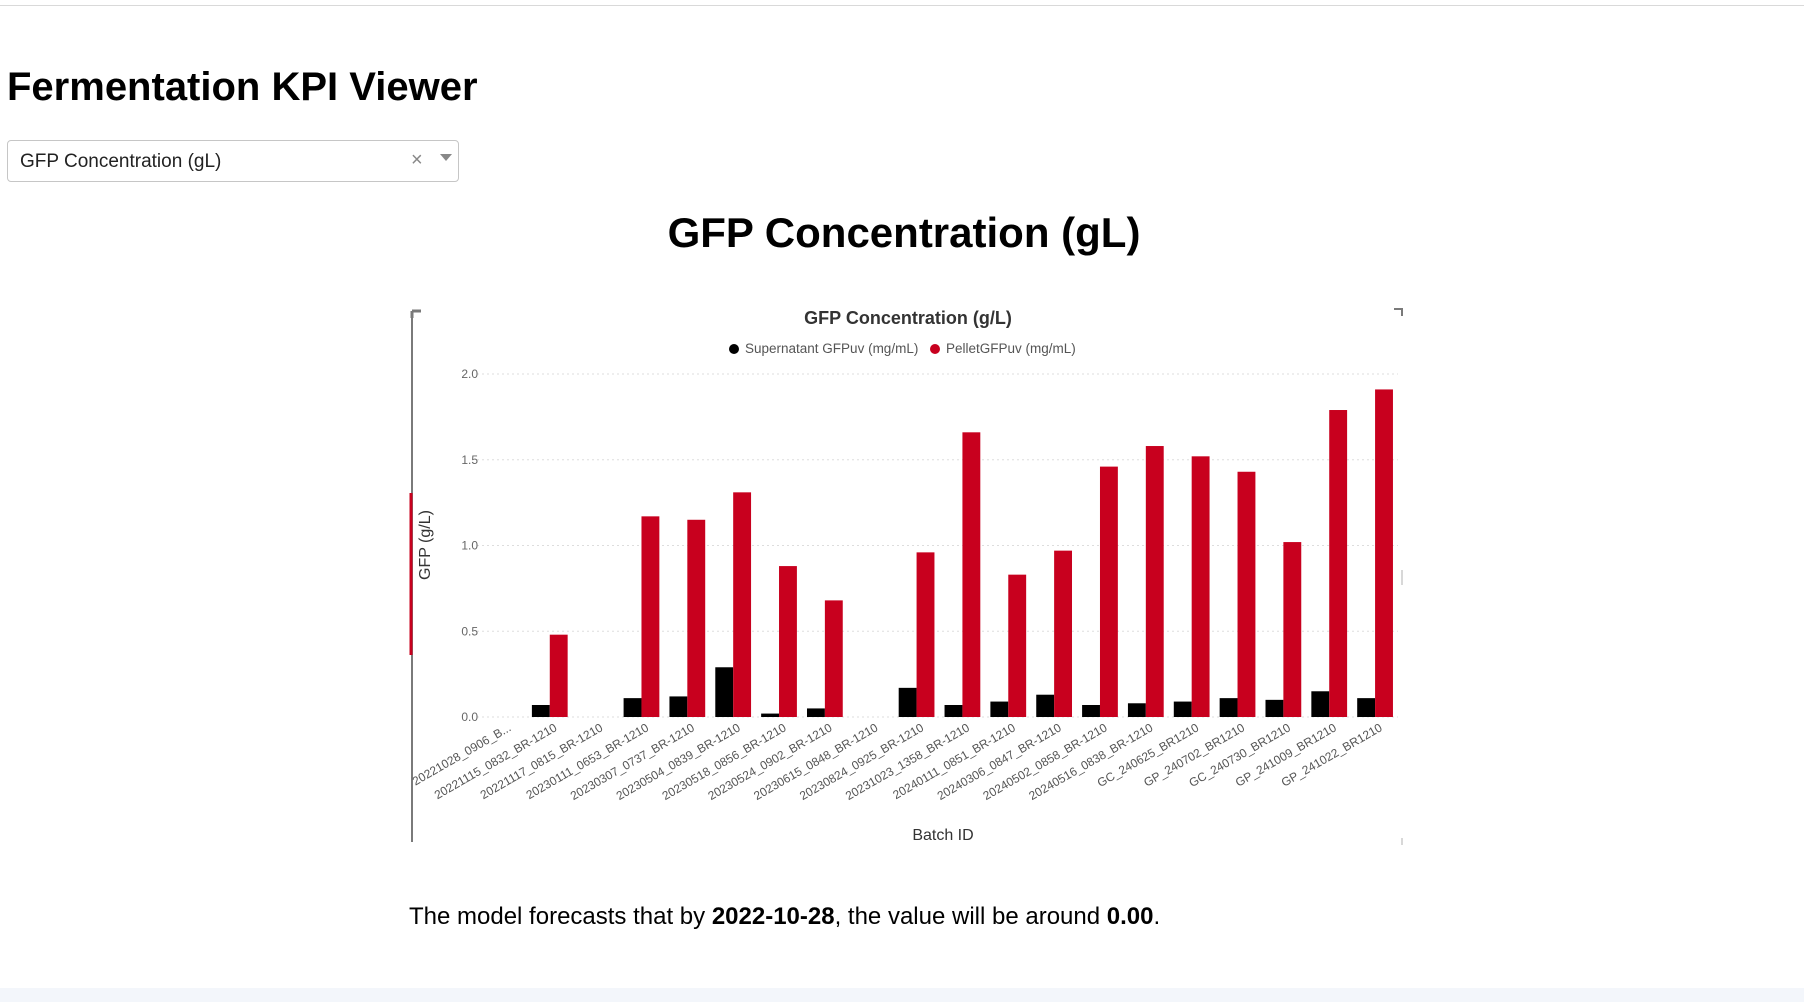 This screenshot has width=1804, height=1002. What do you see at coordinates (904, 232) in the screenshot?
I see `section-title: GFP Concentration (gL)` at bounding box center [904, 232].